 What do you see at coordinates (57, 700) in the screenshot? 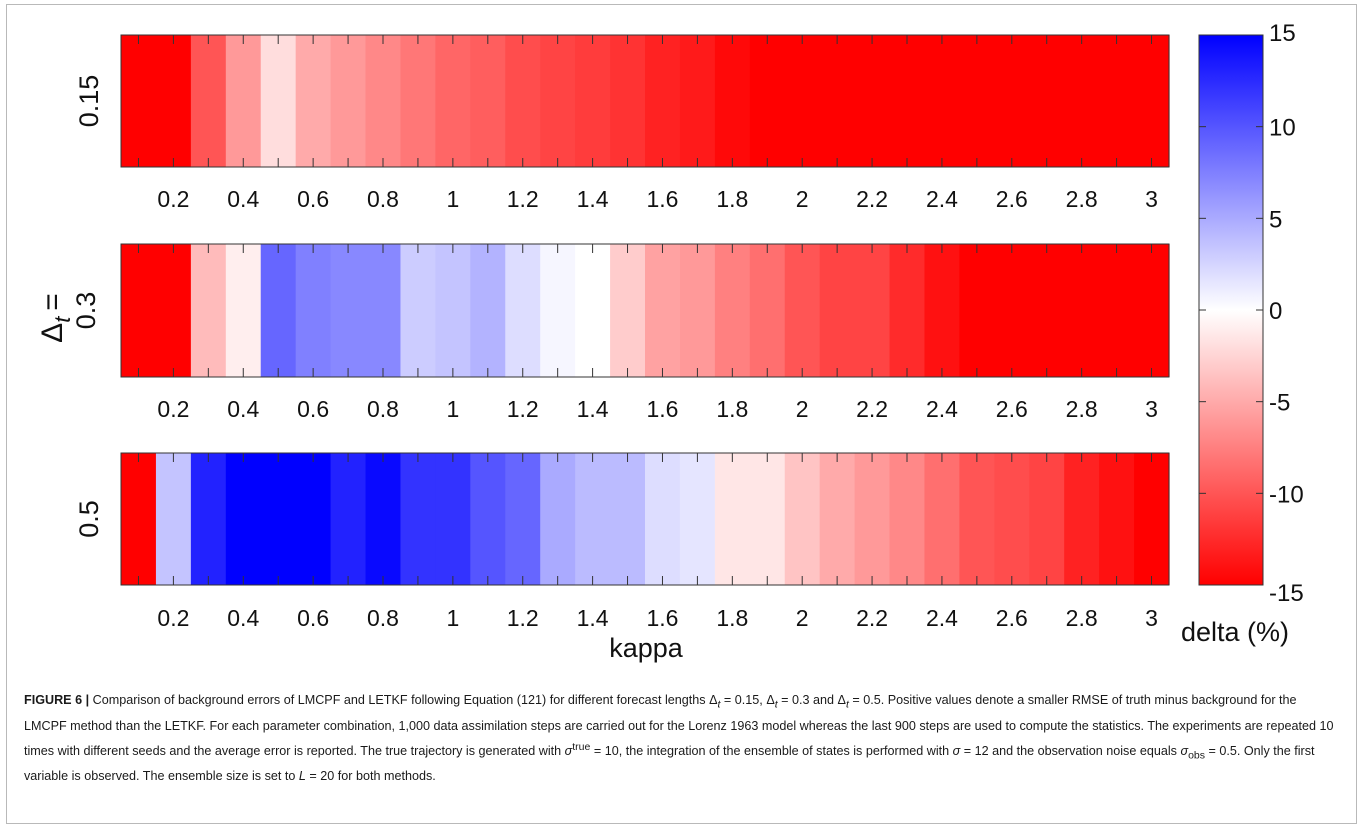
I see `caption-label: FIGURE 6 |` at bounding box center [57, 700].